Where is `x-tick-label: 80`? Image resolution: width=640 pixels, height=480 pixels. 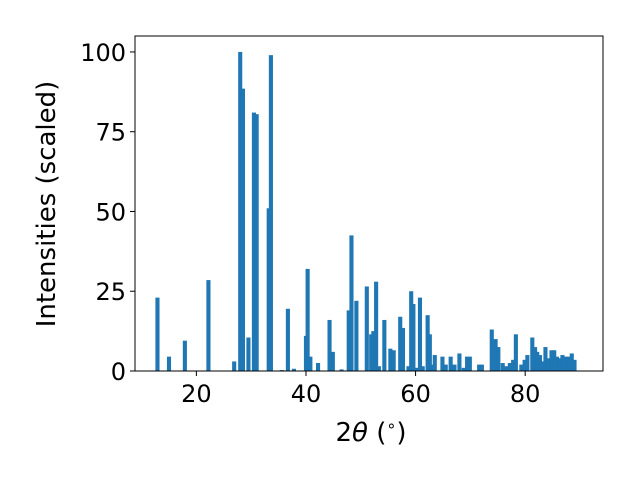 x-tick-label: 80 is located at coordinates (525, 394).